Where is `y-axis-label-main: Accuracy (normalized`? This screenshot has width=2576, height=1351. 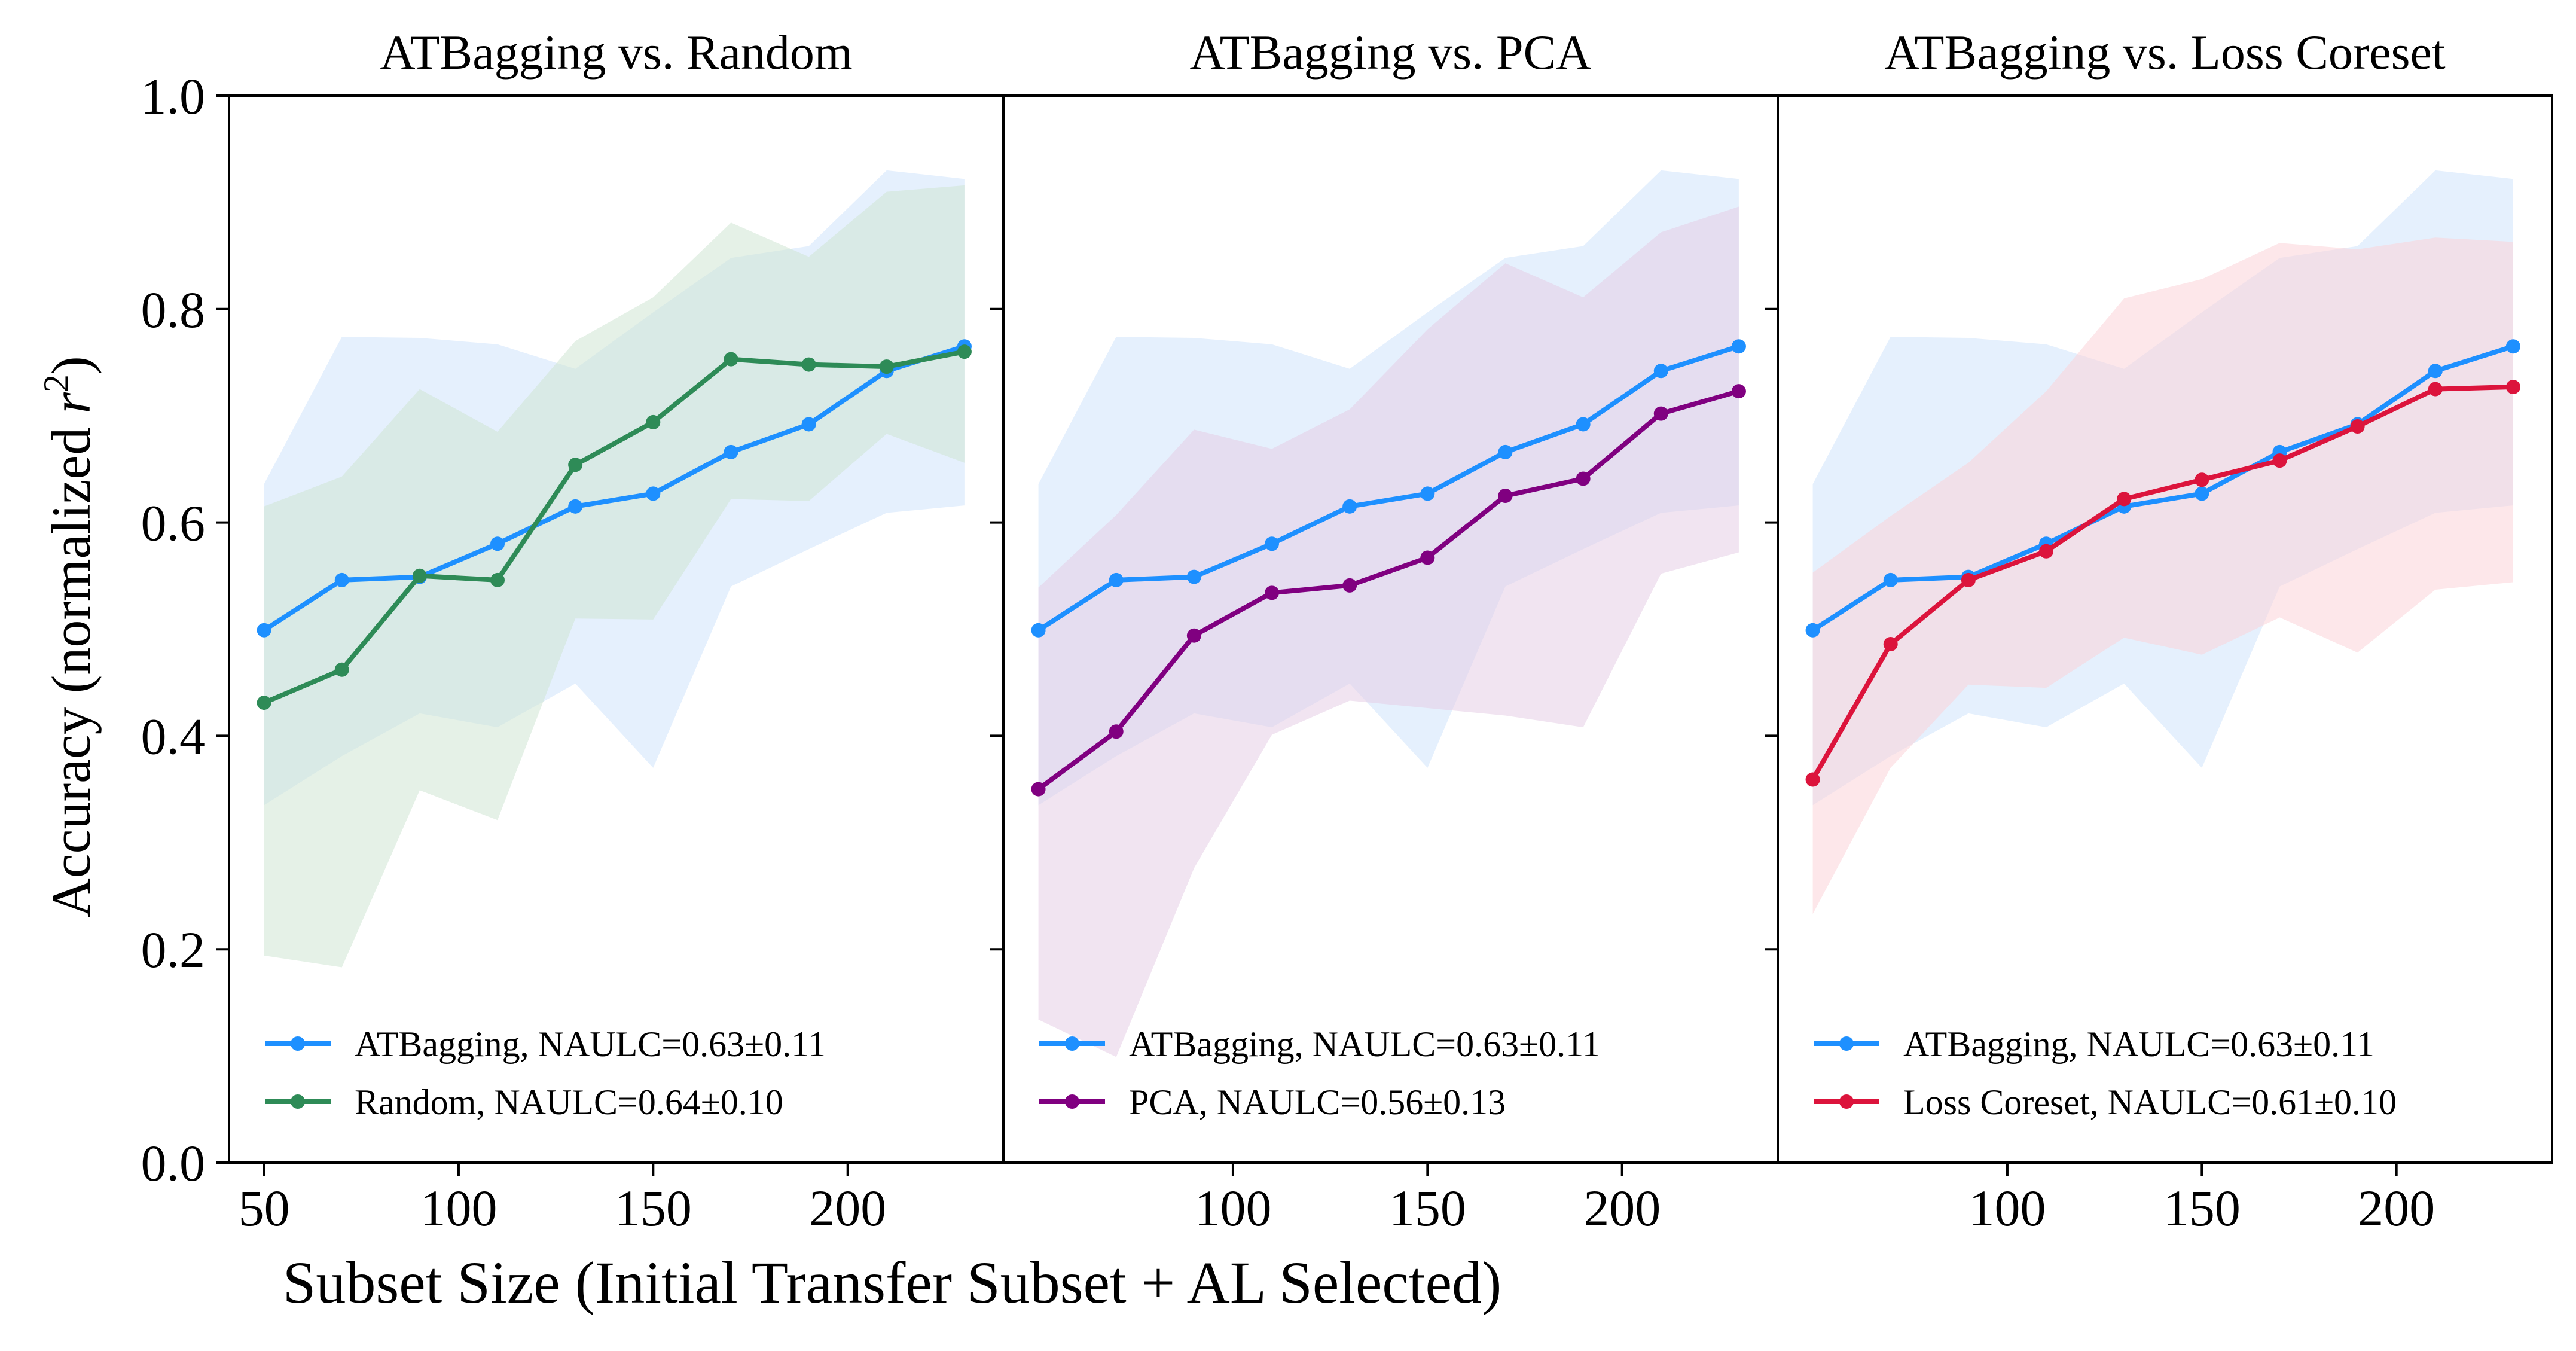 y-axis-label-main: Accuracy (normalized is located at coordinates (71, 666).